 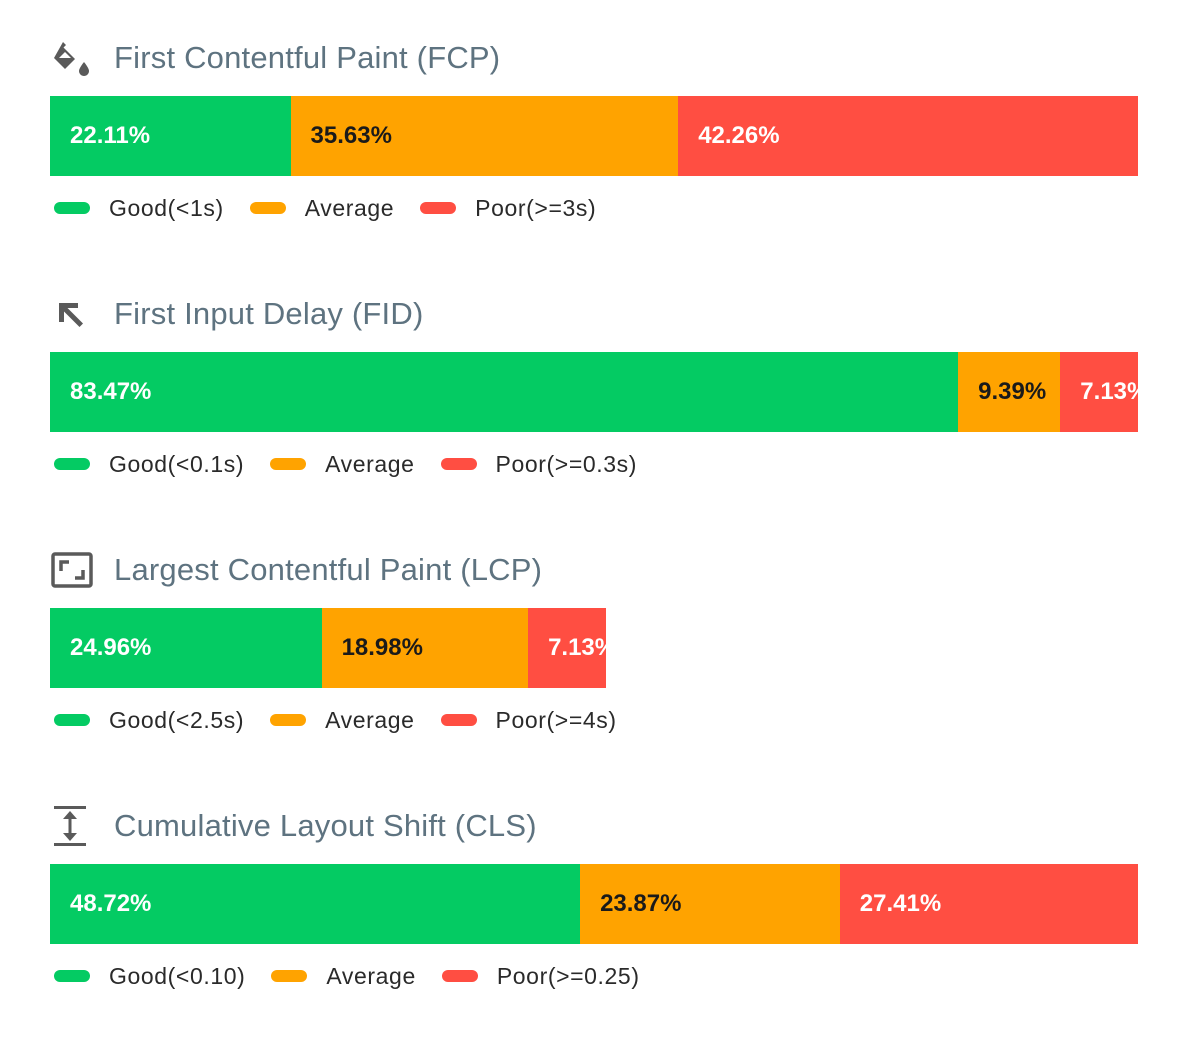 I want to click on data-label: 42.26%, so click(x=739, y=135).